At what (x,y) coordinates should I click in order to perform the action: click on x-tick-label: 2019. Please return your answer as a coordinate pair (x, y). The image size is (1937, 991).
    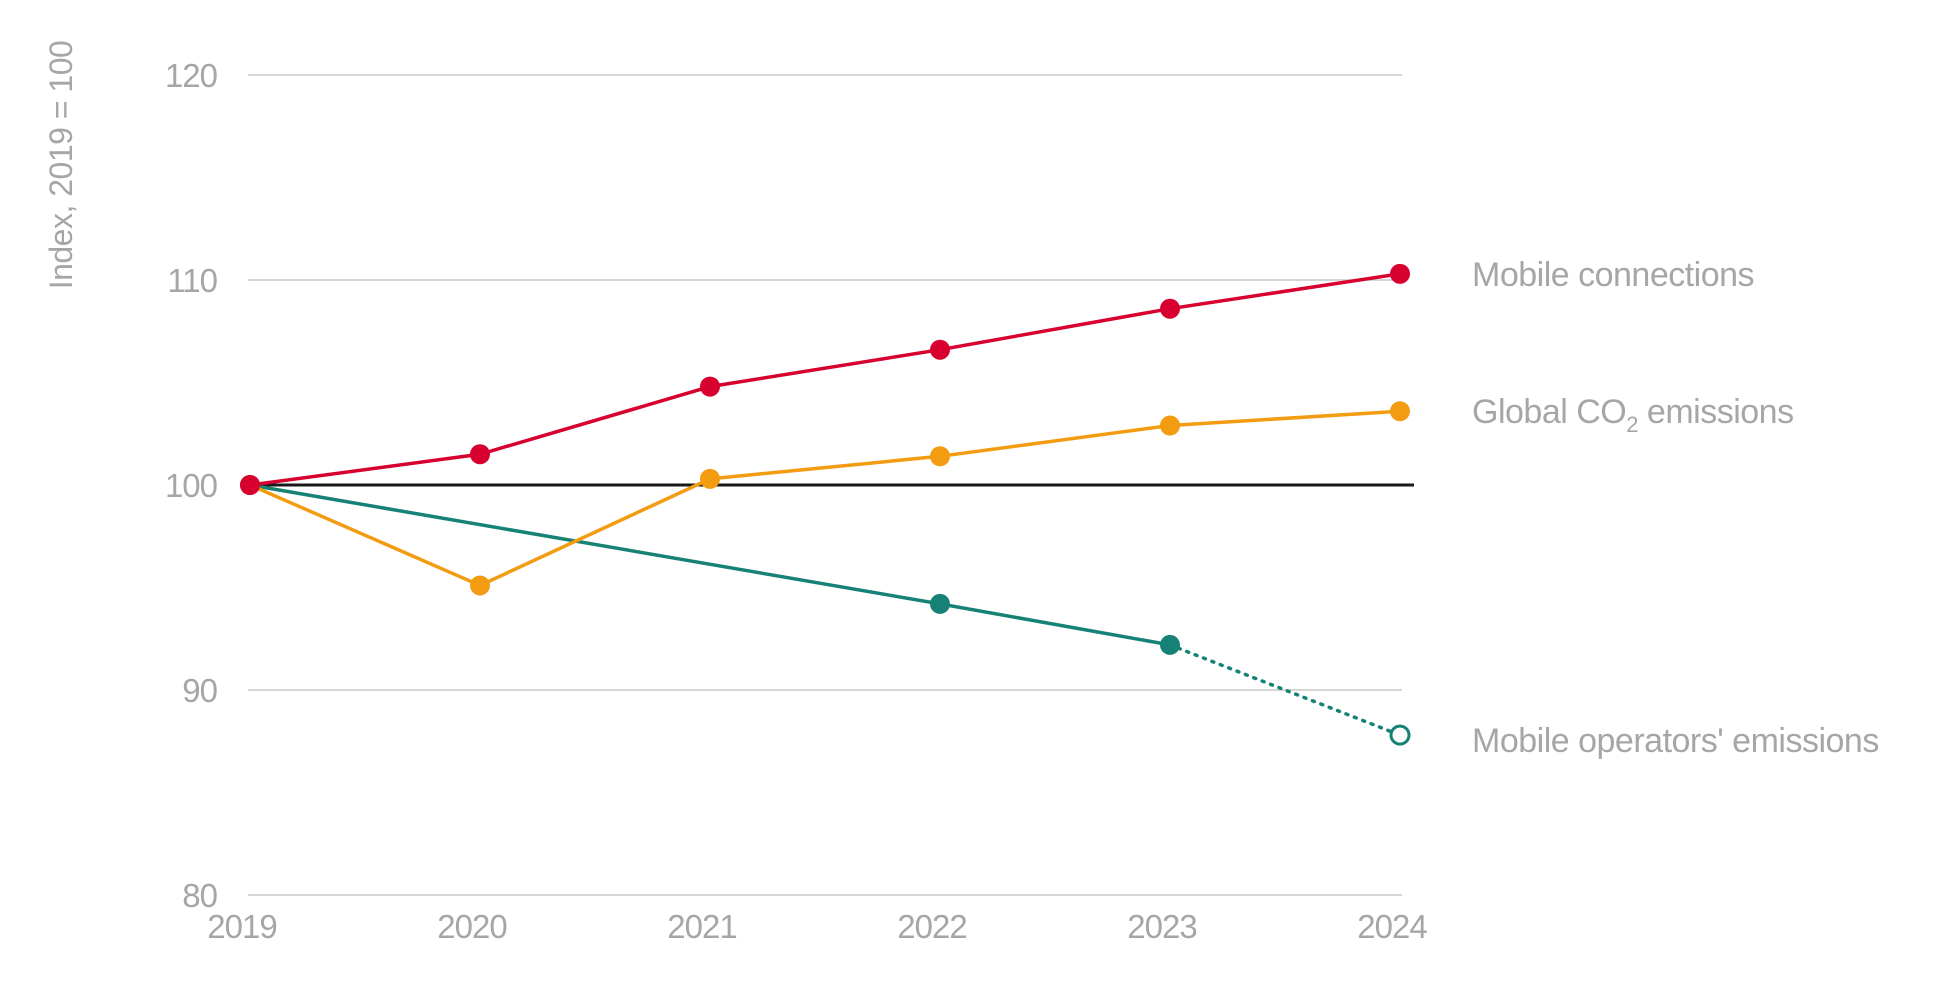
    Looking at the image, I should click on (241, 926).